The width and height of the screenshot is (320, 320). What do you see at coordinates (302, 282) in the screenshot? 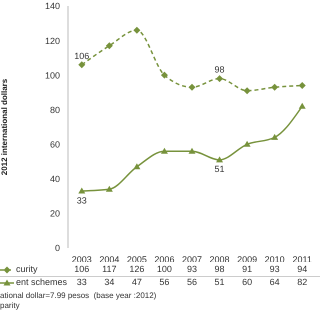
I see `data-label: 82` at bounding box center [302, 282].